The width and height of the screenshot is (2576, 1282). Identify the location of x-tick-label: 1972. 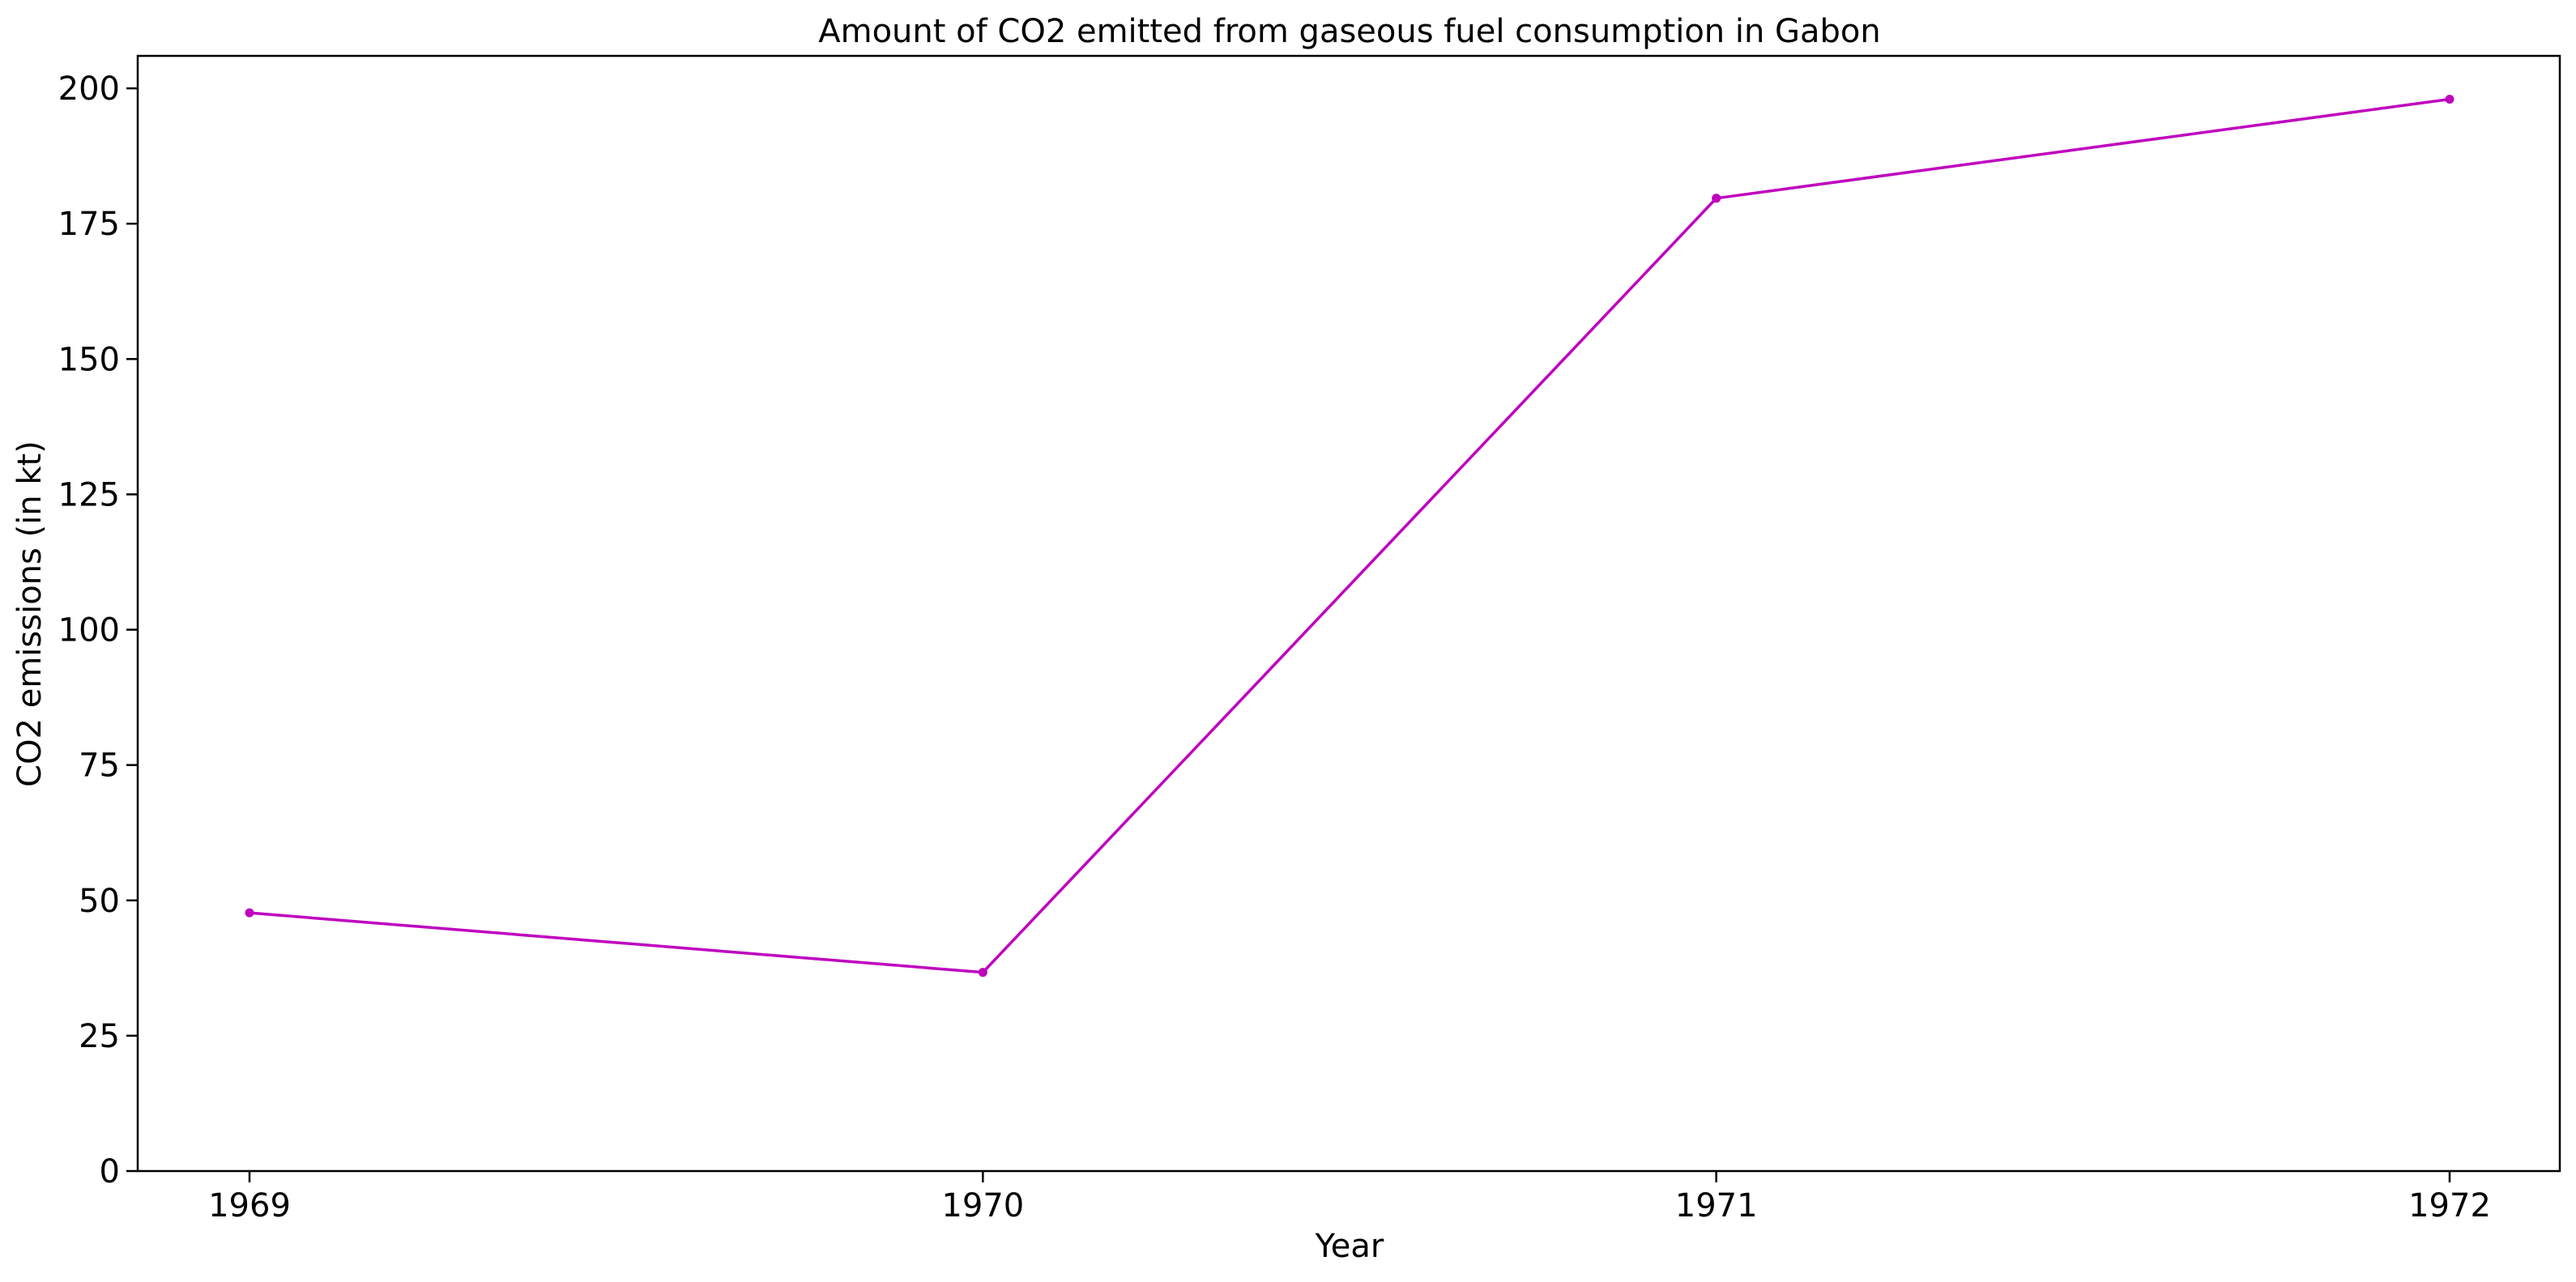
(2449, 1206).